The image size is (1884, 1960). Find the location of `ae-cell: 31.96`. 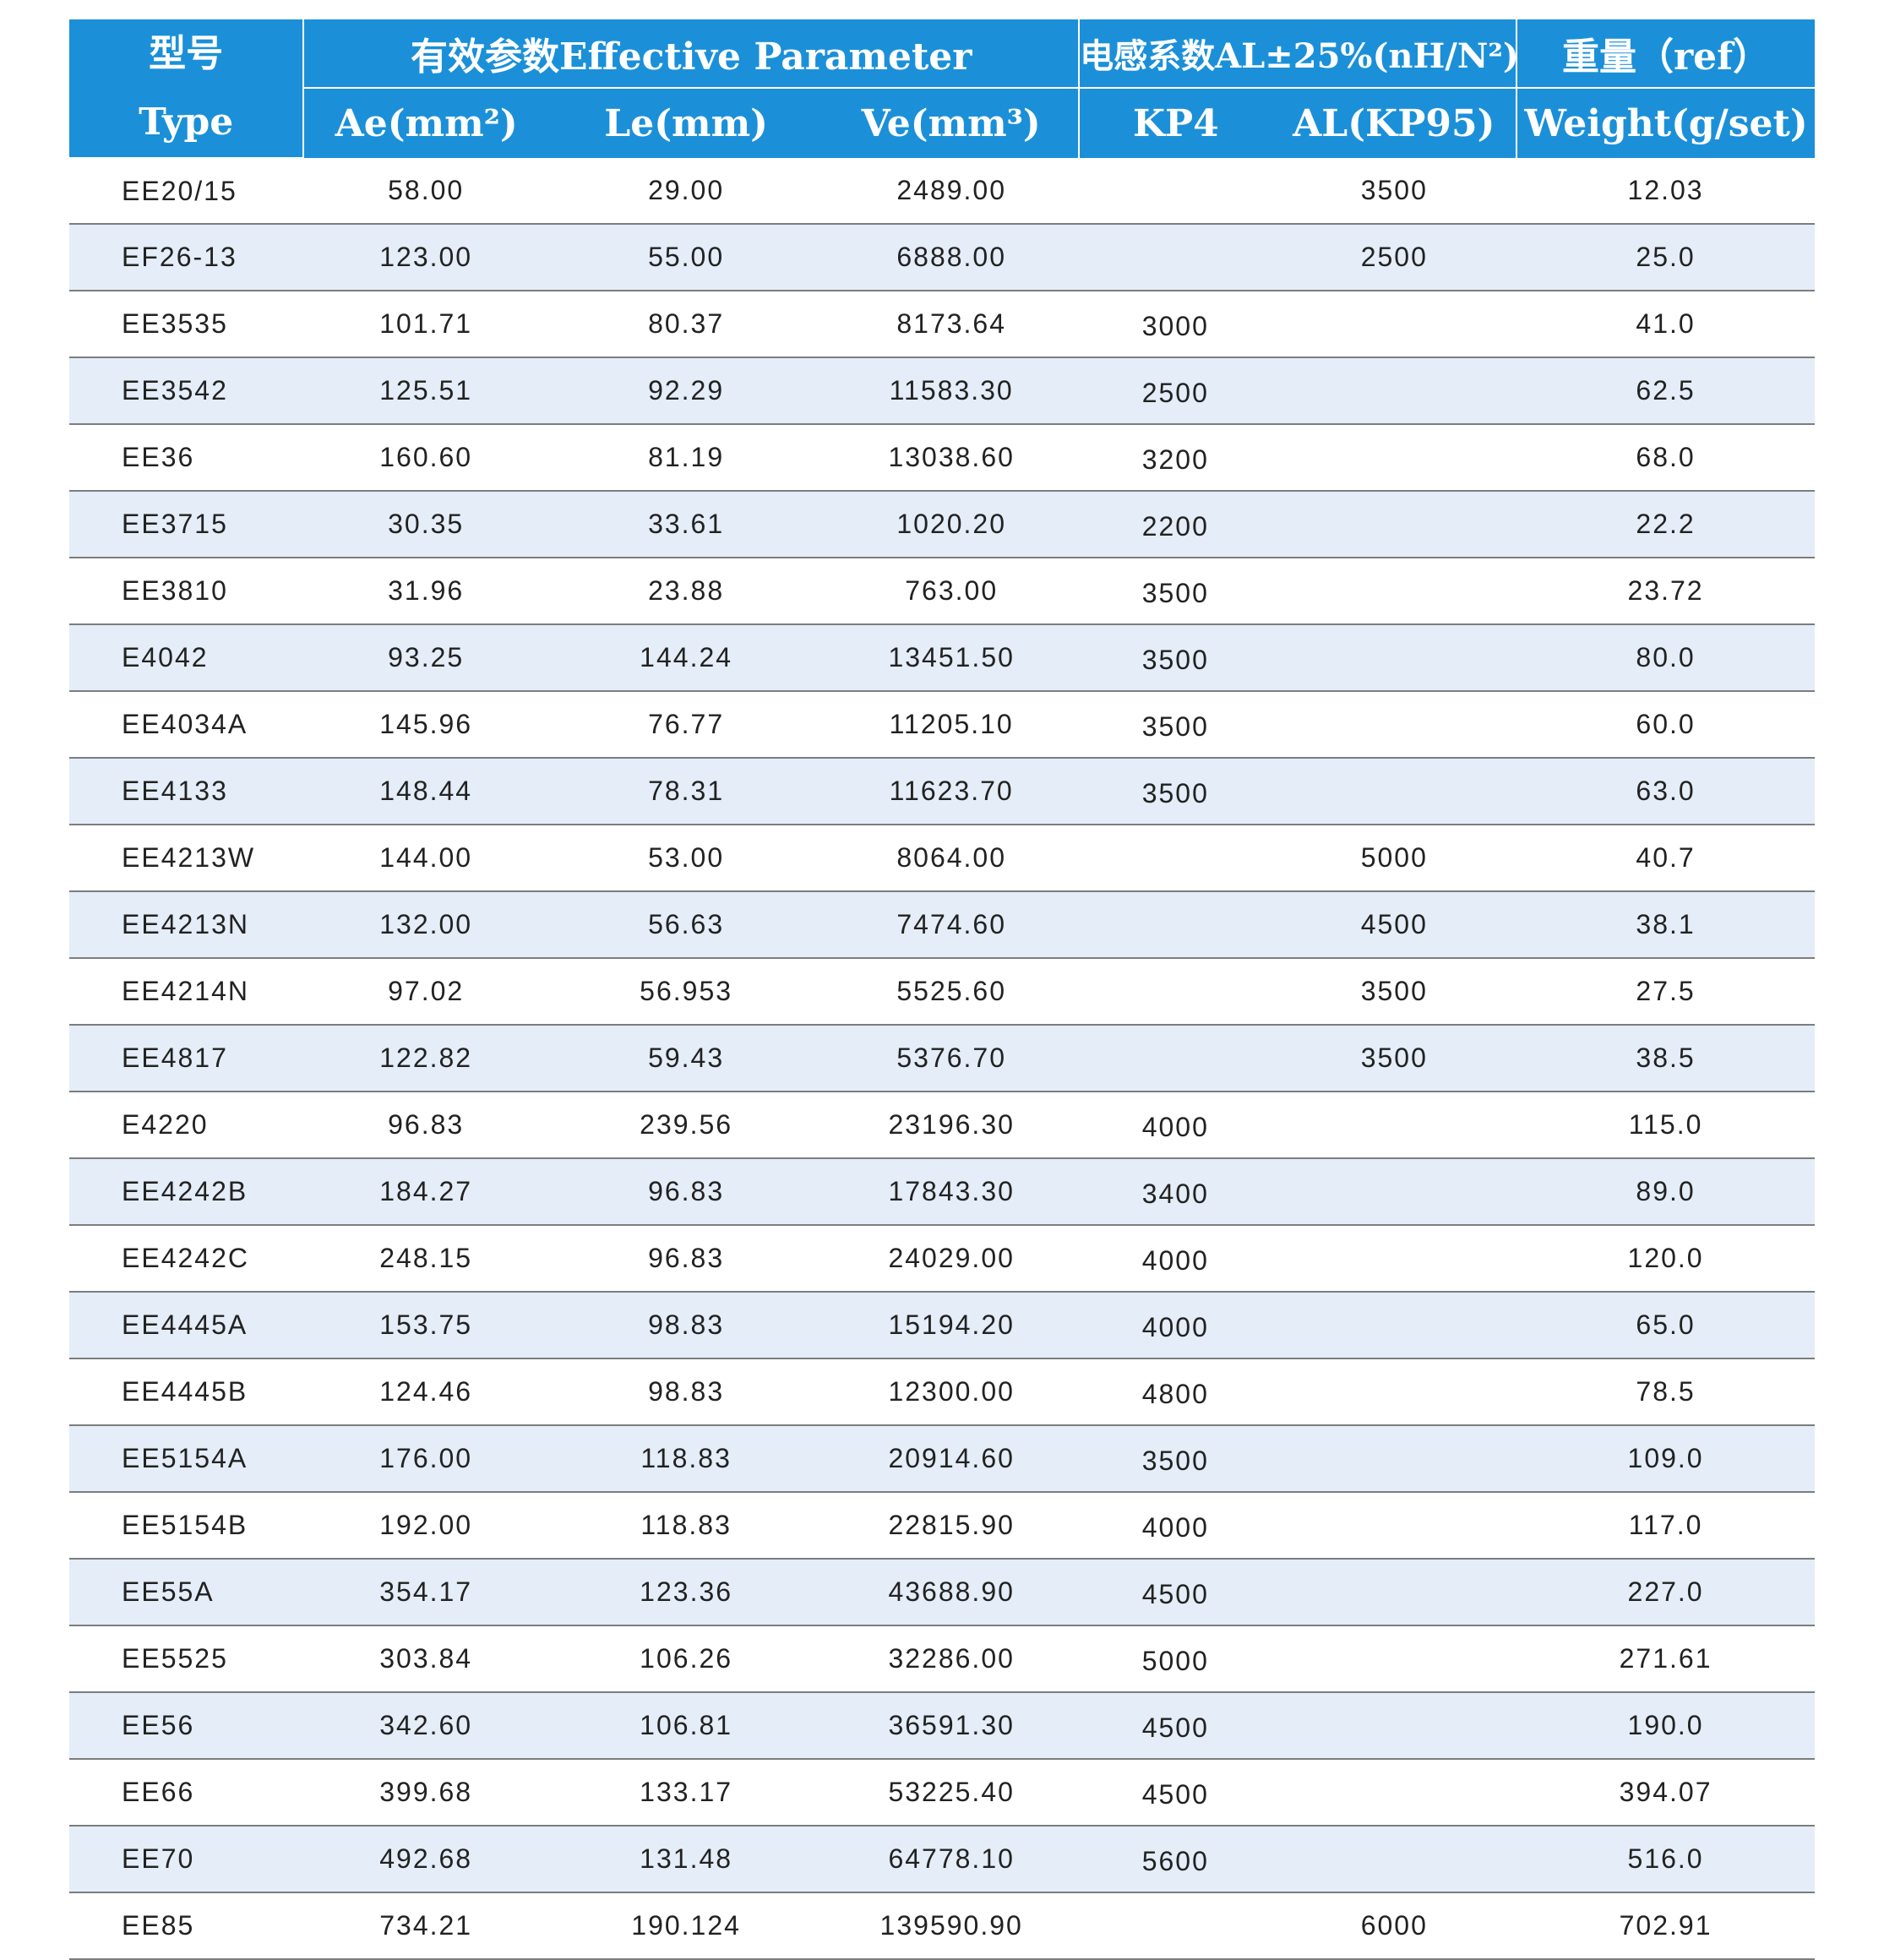

ae-cell: 31.96 is located at coordinates (425, 591).